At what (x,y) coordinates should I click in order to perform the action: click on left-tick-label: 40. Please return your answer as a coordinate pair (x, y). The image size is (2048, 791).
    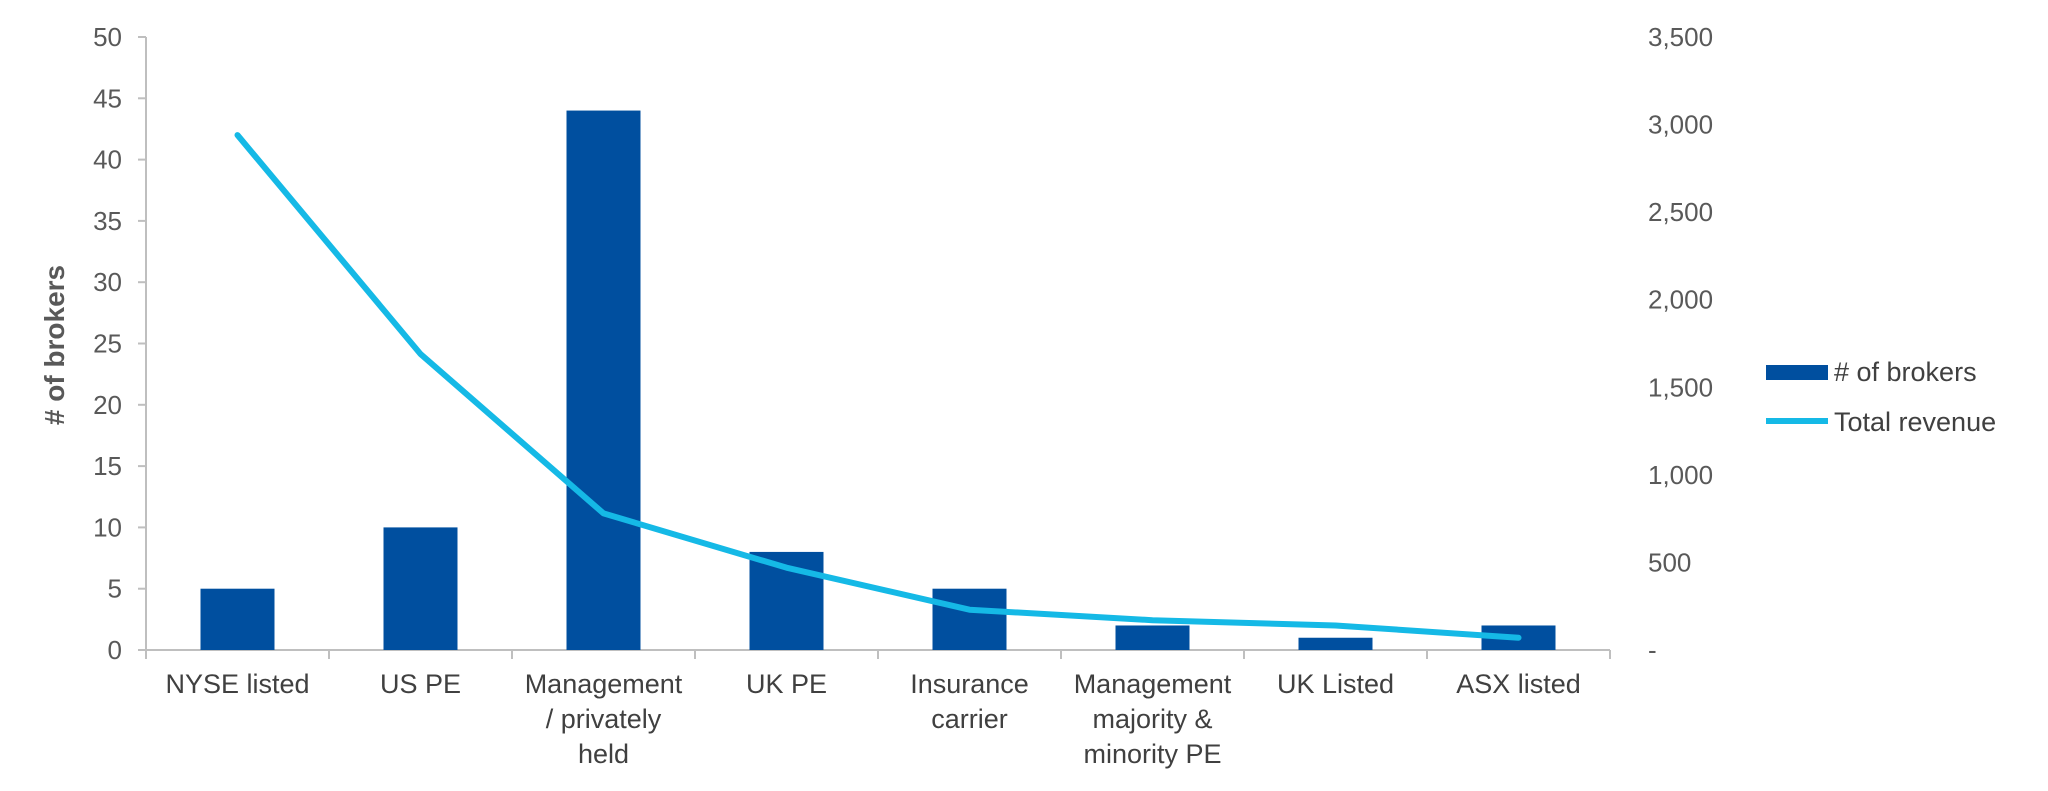
    Looking at the image, I should click on (107, 160).